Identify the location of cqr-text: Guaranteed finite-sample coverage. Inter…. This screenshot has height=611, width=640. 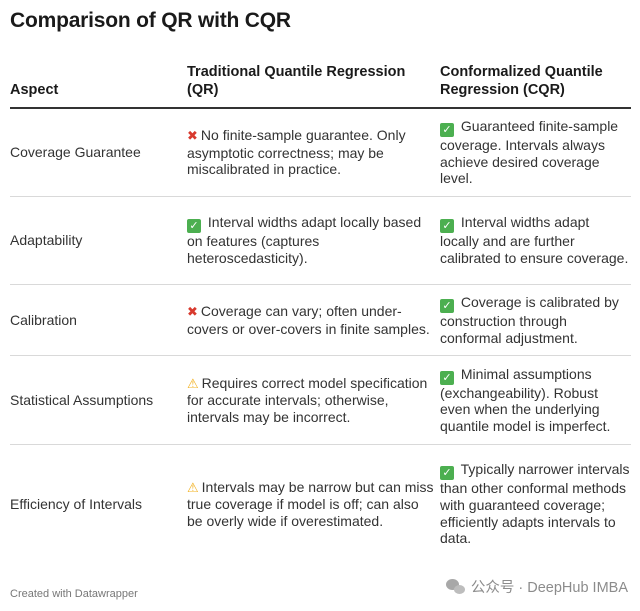
(529, 152).